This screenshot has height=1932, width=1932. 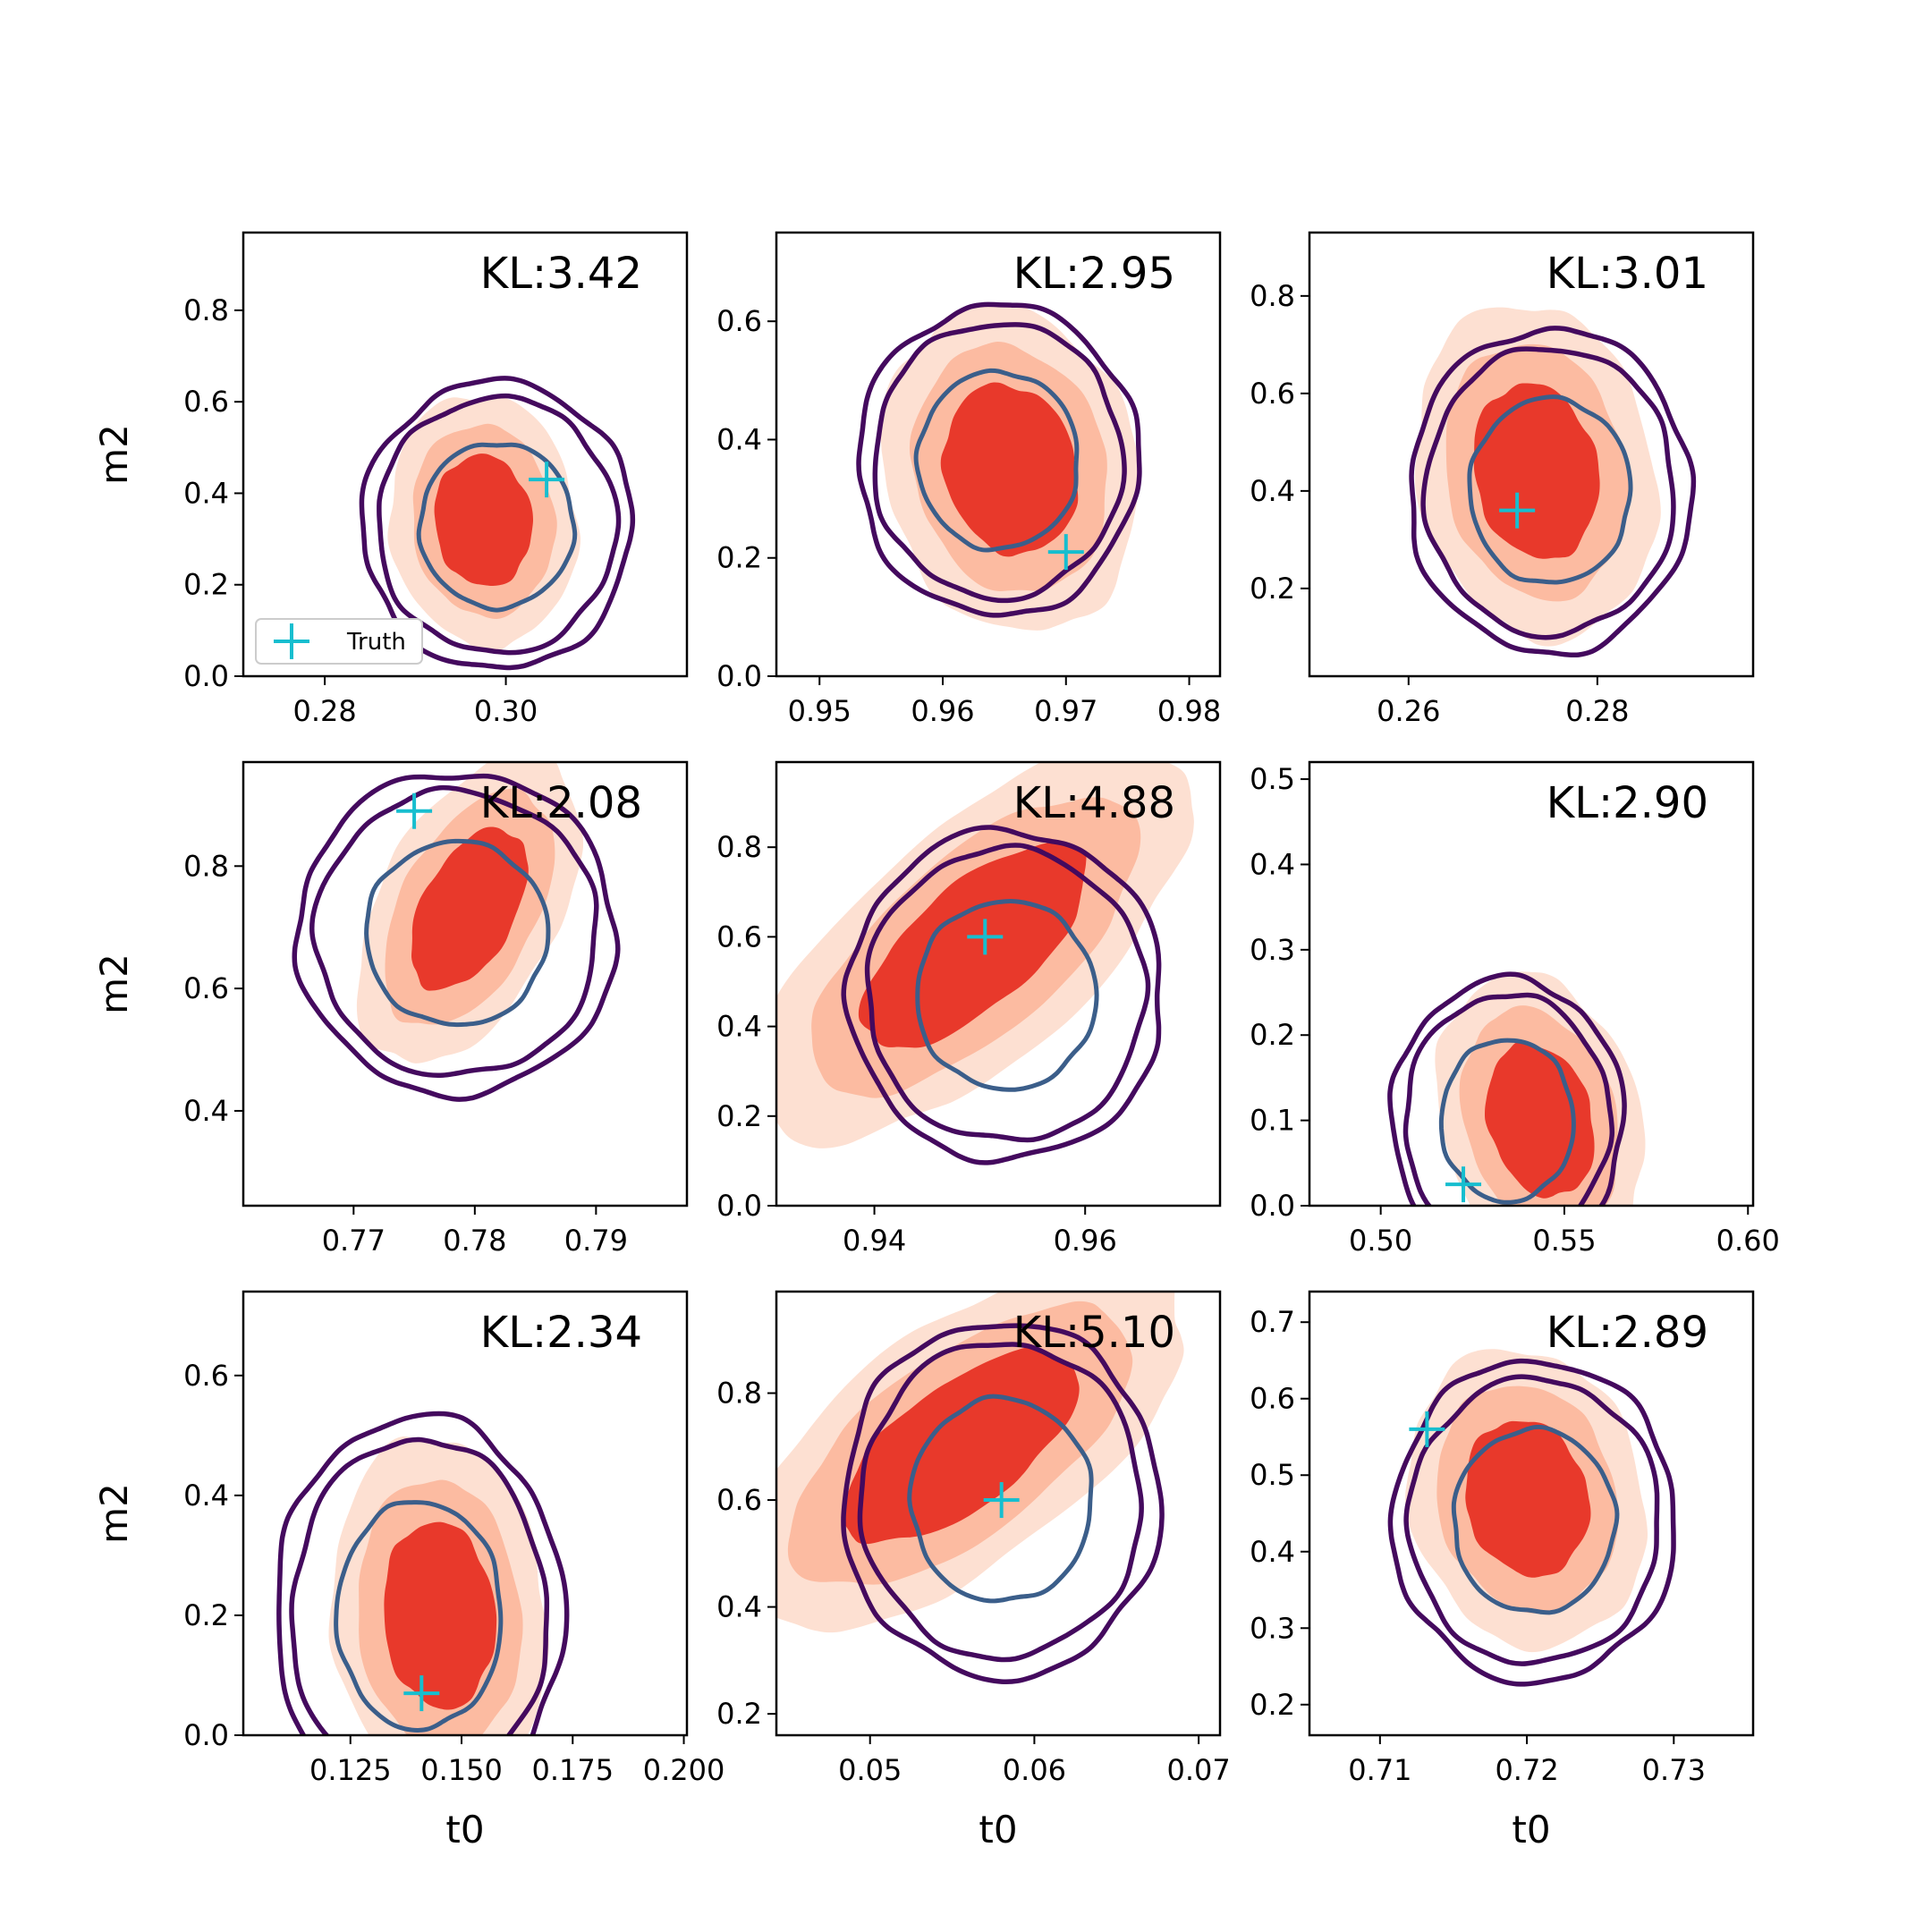 What do you see at coordinates (1272, 1322) in the screenshot?
I see `y-tick-label: 0.7` at bounding box center [1272, 1322].